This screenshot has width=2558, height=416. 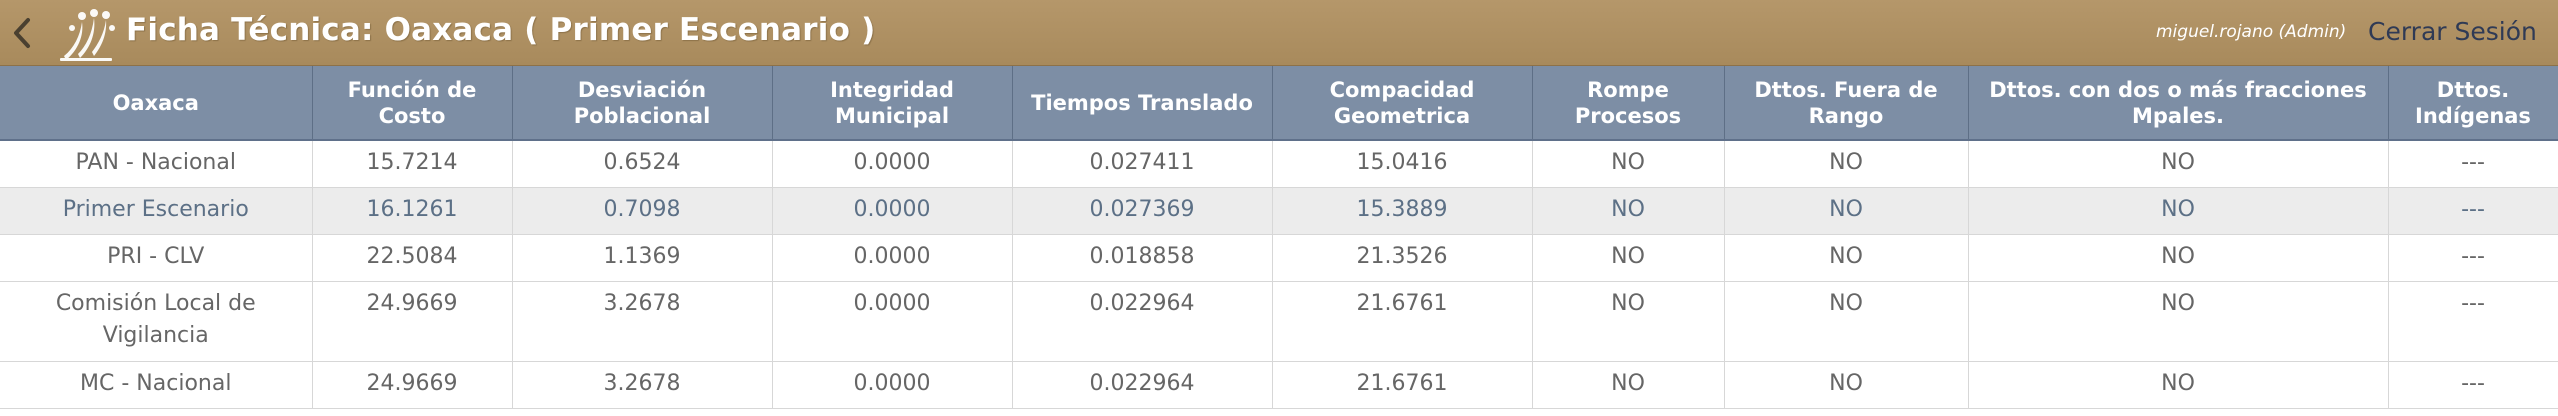 I want to click on logo-icon, so click(x=87, y=34).